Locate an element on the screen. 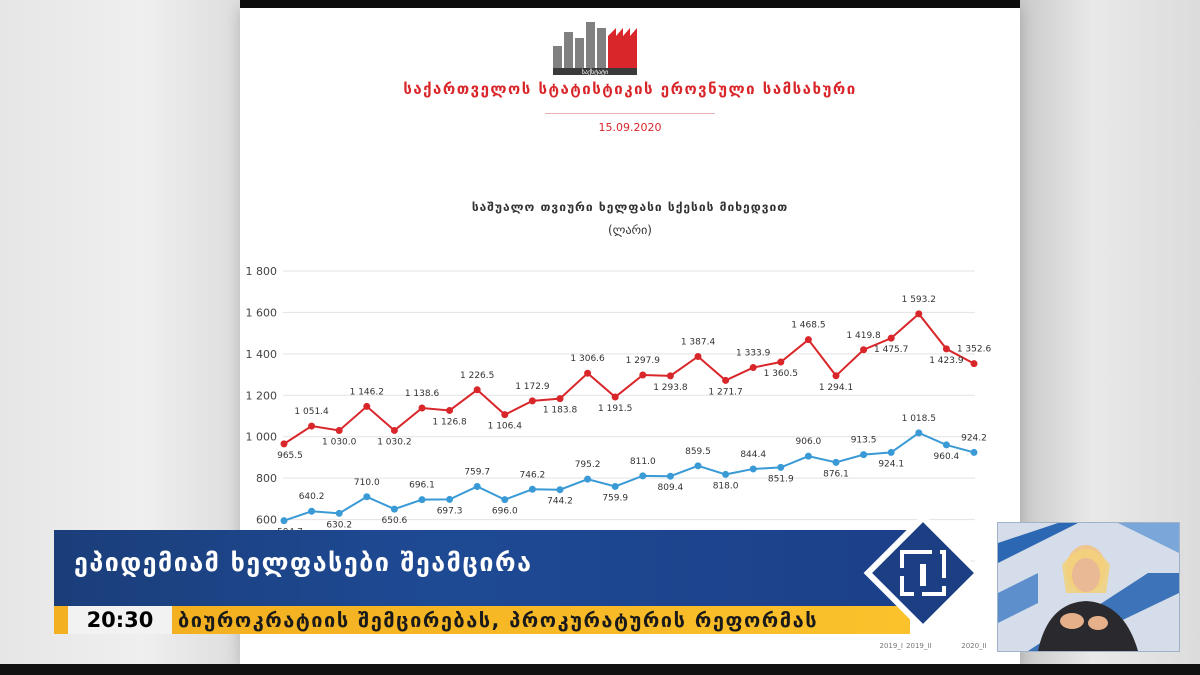 Image resolution: width=1200 pixels, height=675 pixels. x-tick-label: 2019_I is located at coordinates (891, 646).